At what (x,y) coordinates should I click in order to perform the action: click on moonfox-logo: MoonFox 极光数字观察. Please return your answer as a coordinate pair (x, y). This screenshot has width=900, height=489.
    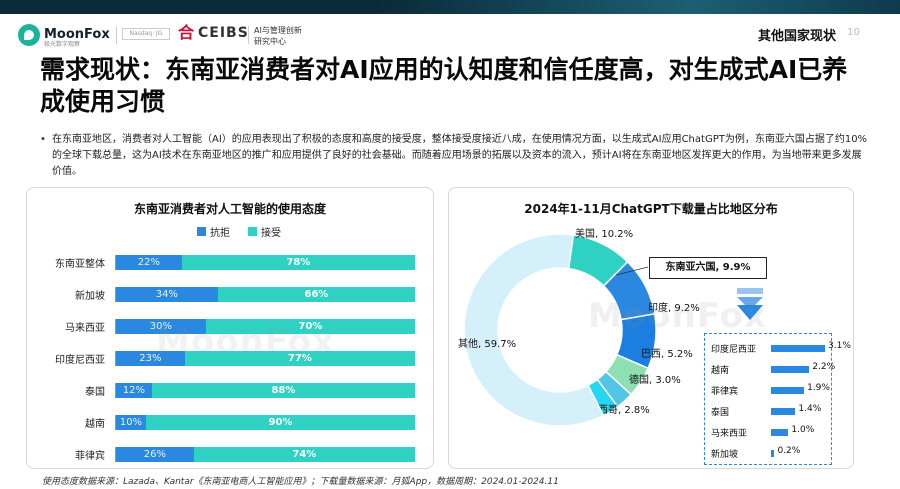
    Looking at the image, I should click on (68, 35).